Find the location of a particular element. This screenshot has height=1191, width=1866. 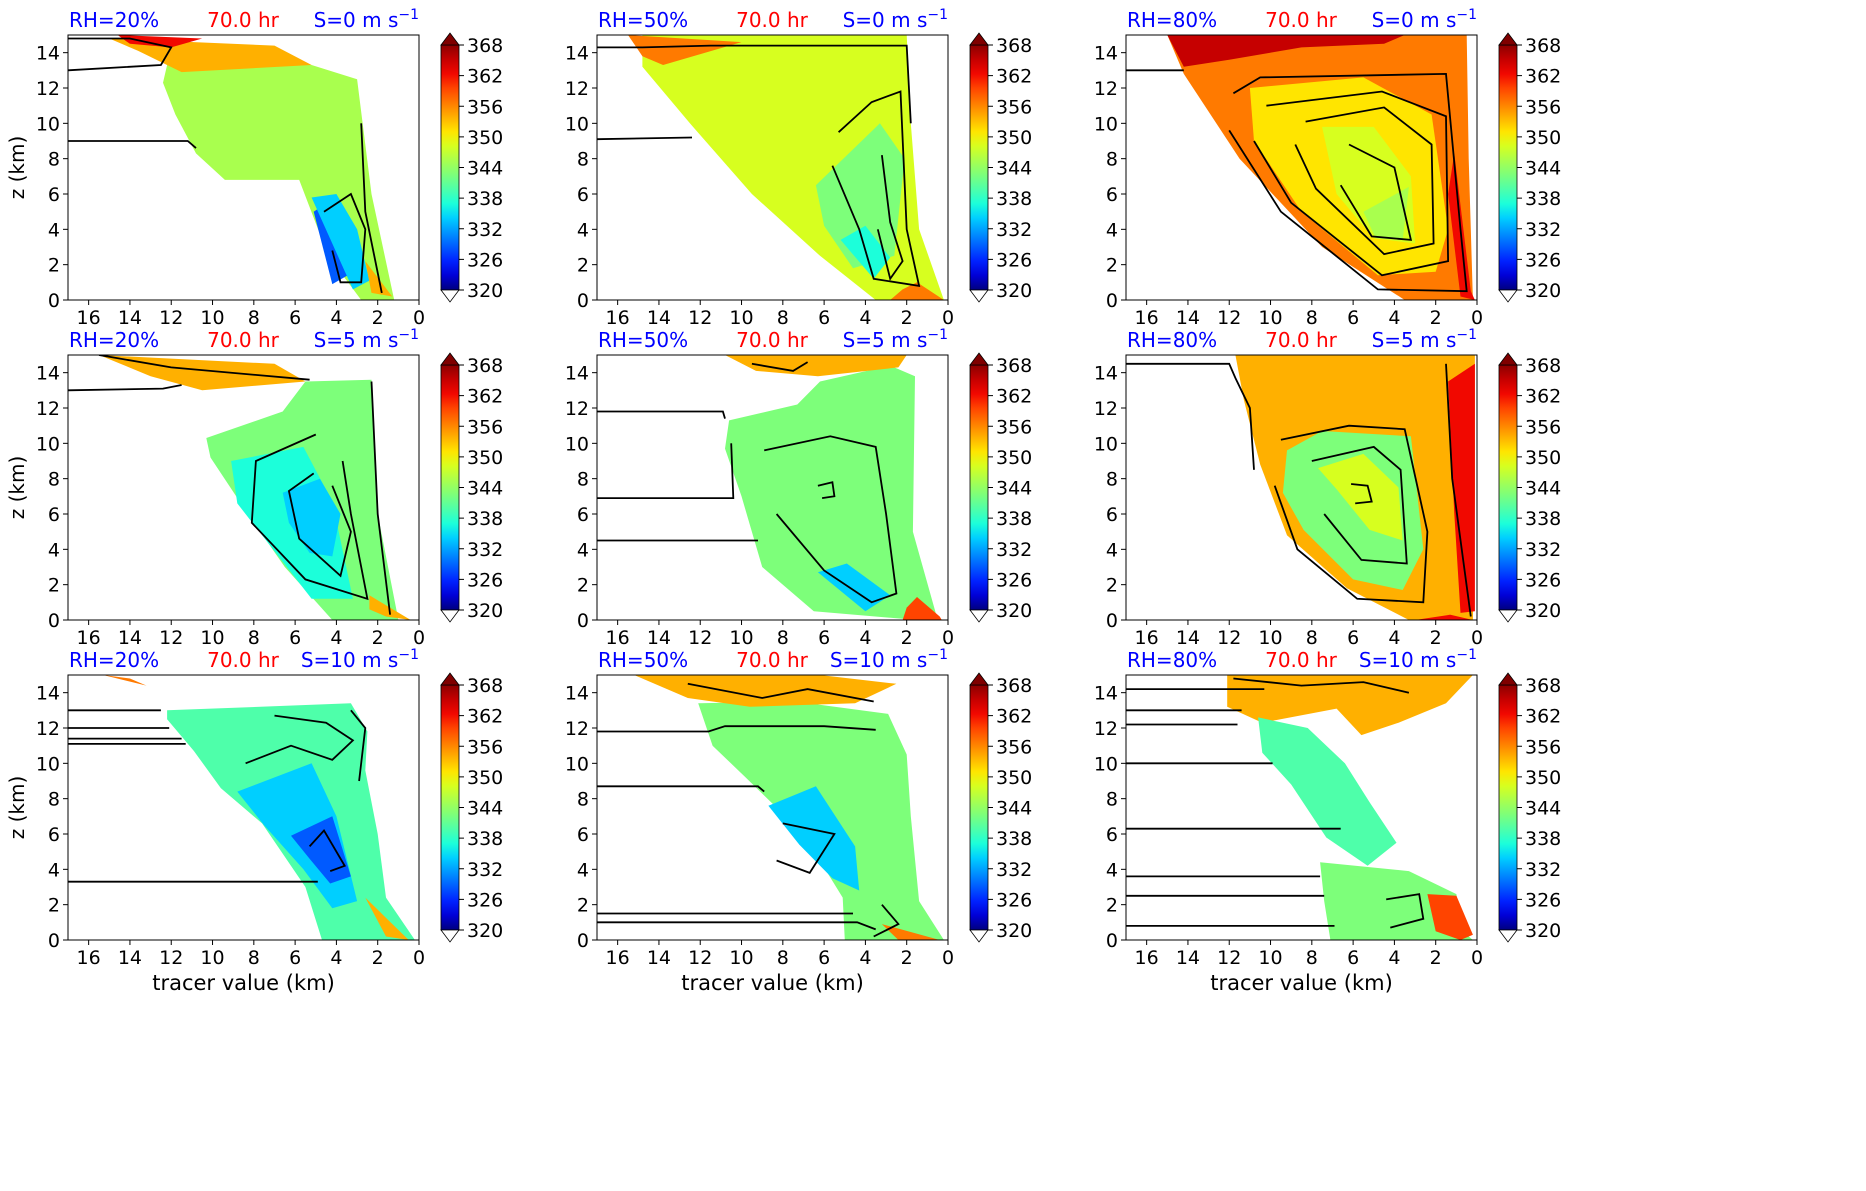

colorbar-tick-label: 350 is located at coordinates (1014, 138).